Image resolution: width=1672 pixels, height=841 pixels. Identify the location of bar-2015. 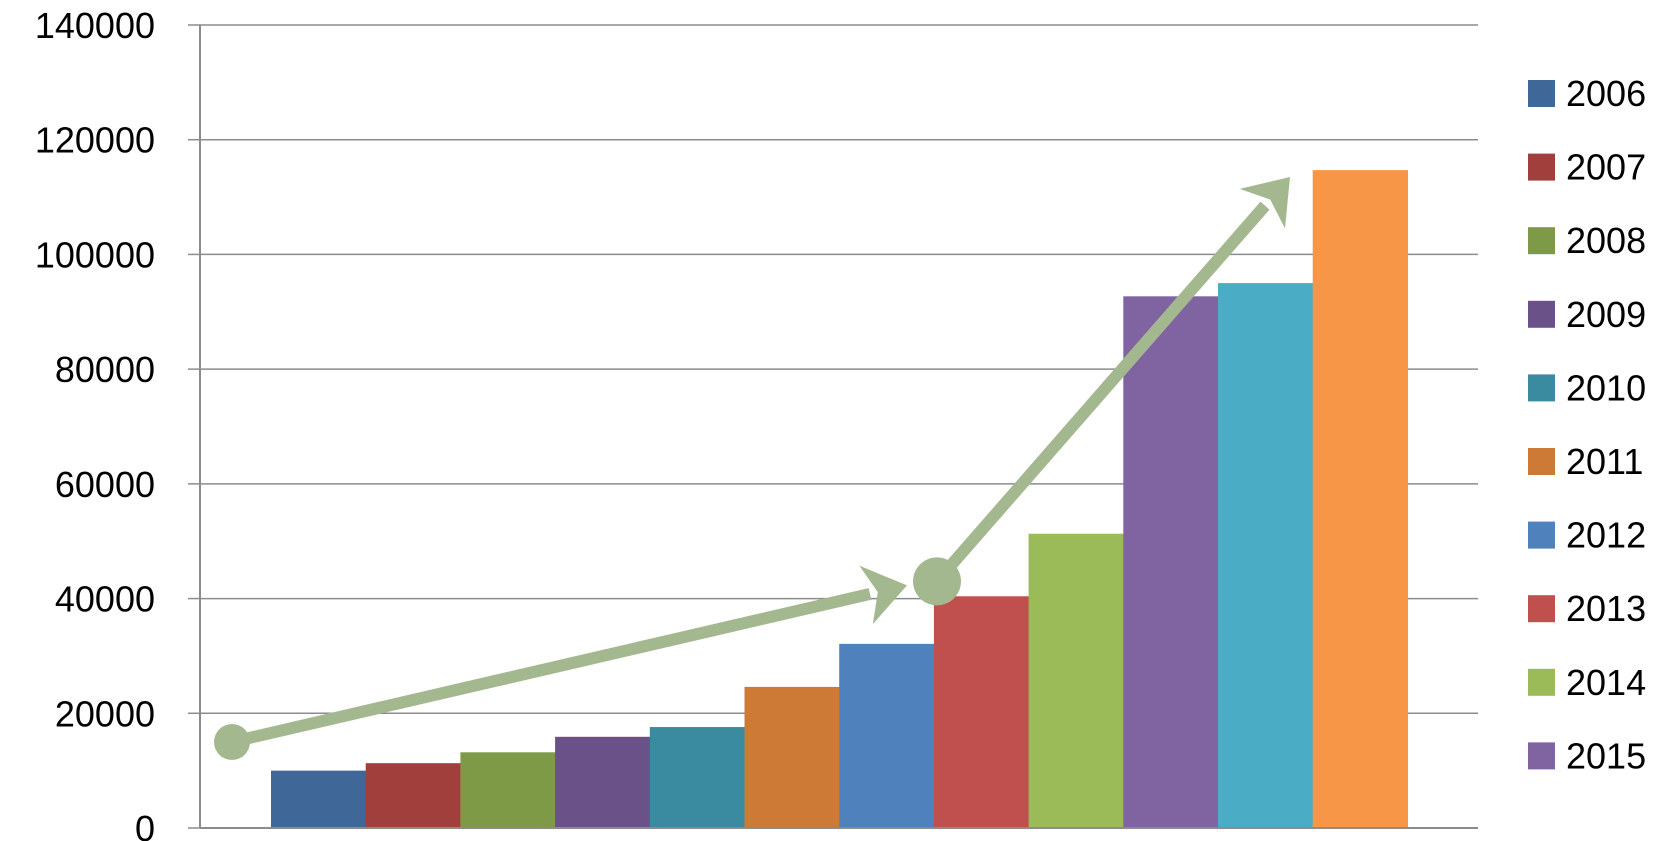
(1171, 562).